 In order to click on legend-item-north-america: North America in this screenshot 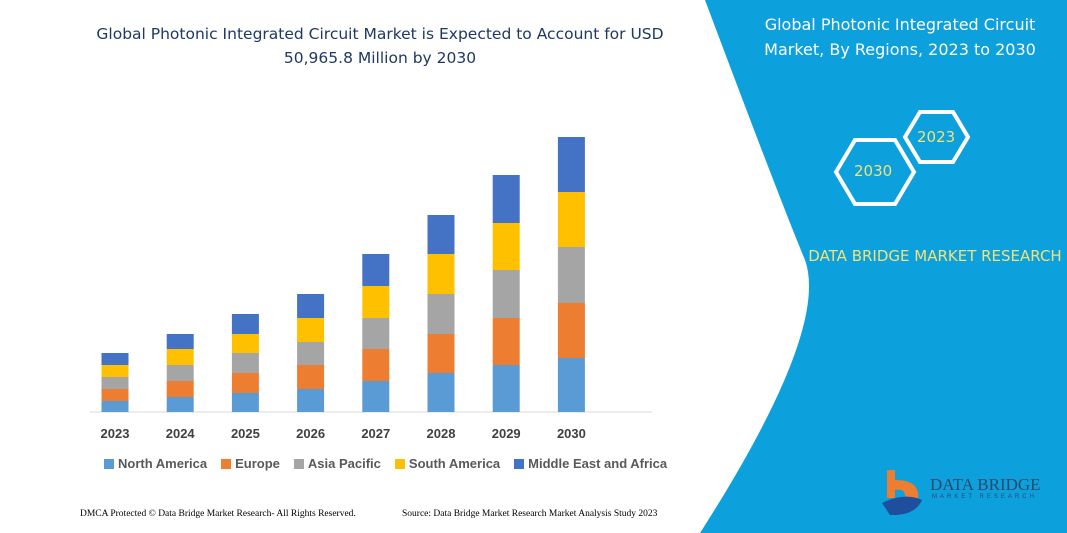, I will do `click(155, 463)`.